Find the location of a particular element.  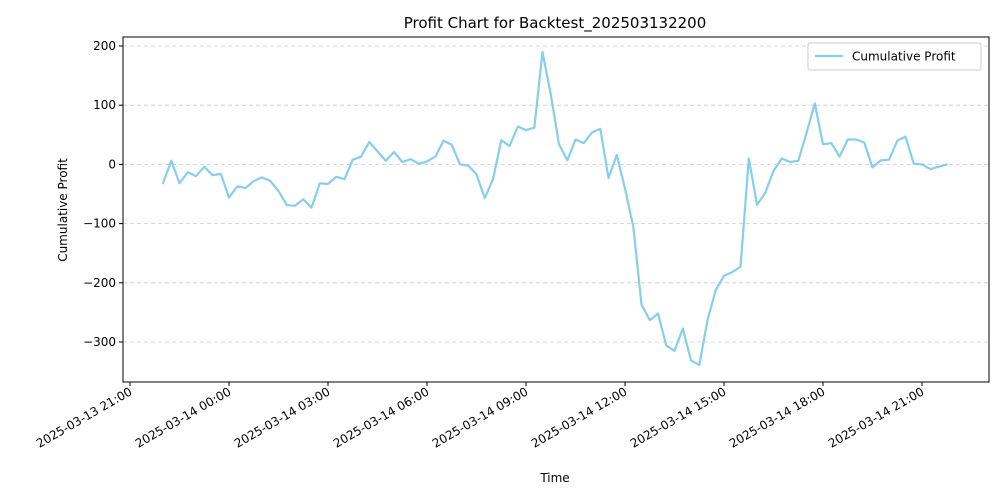

legend-label: Cumulative Profit is located at coordinates (904, 57).